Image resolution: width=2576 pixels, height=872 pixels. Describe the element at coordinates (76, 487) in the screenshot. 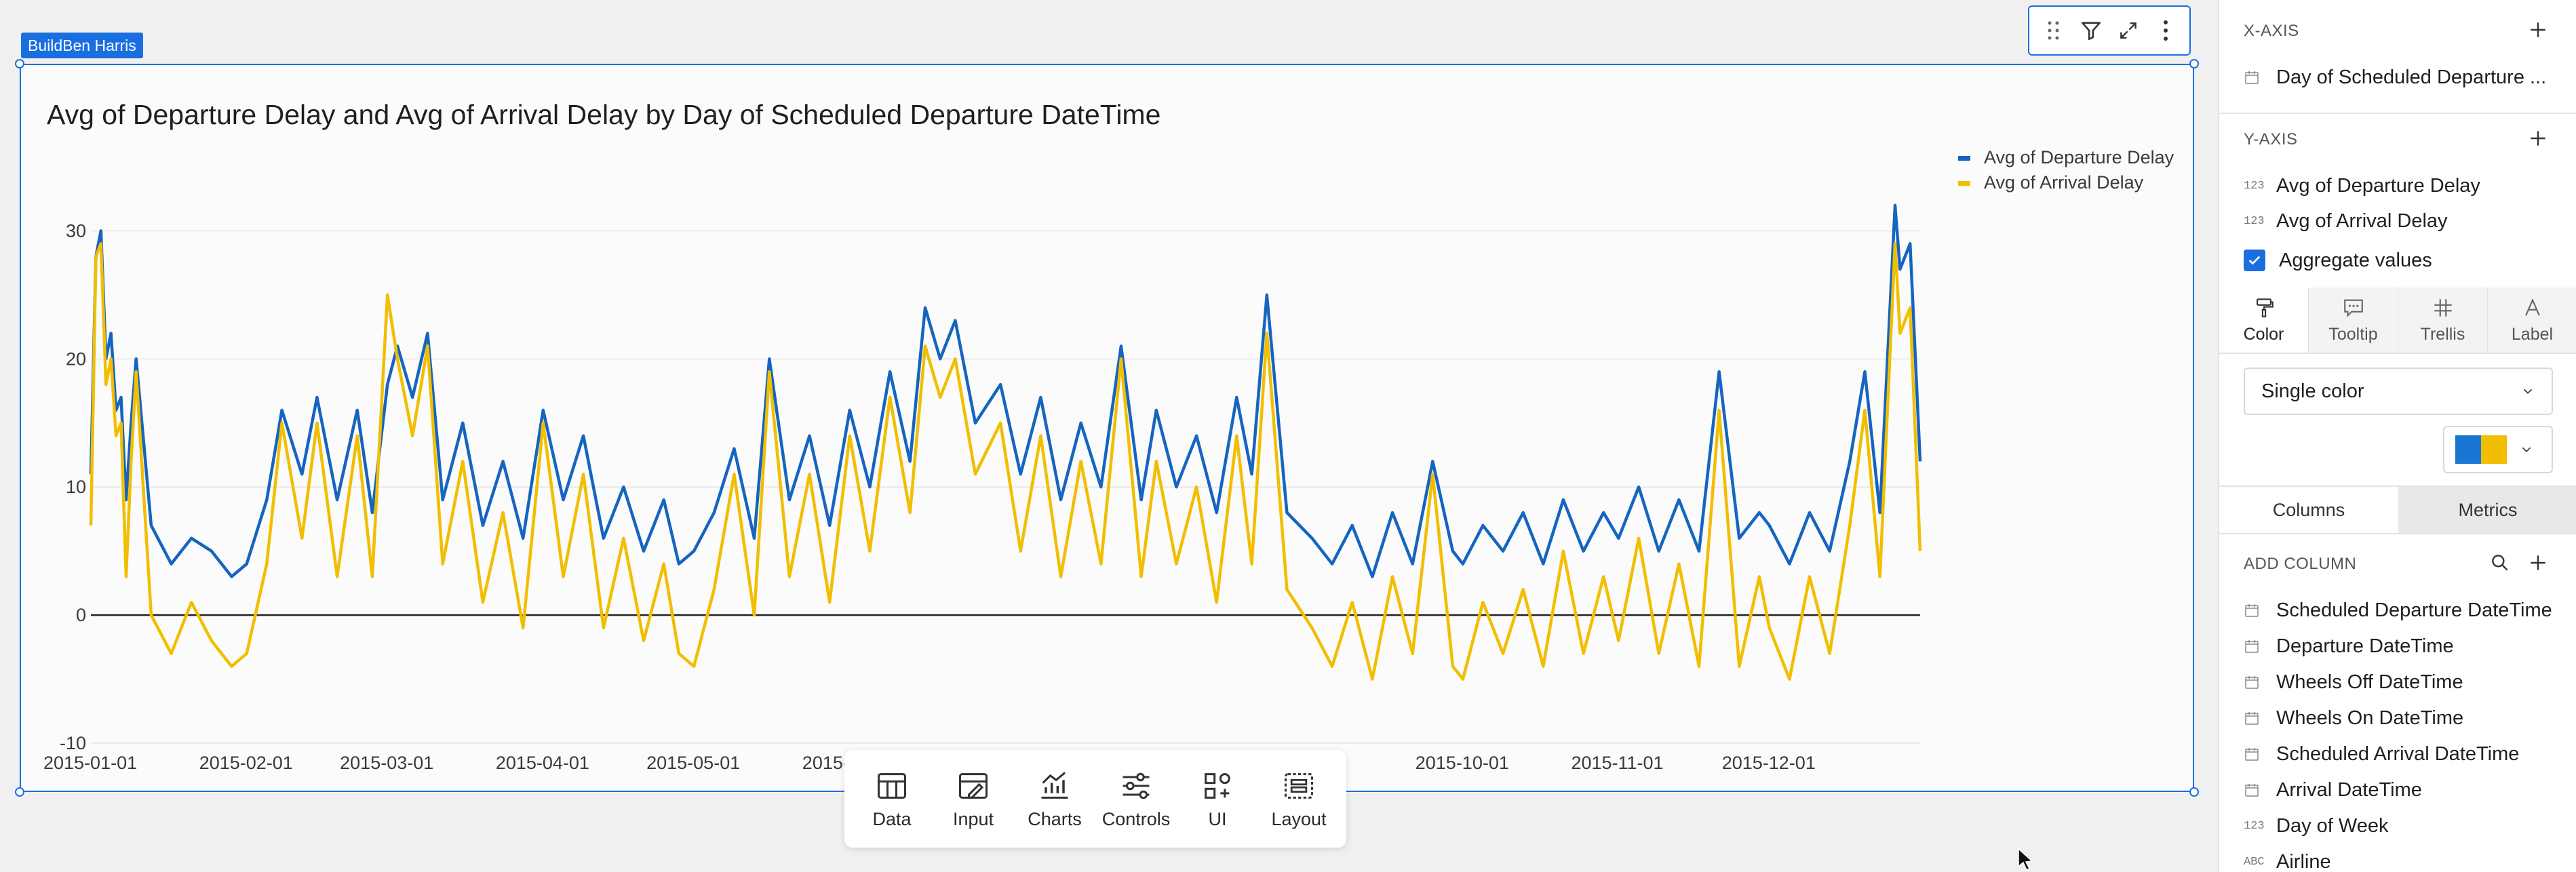

I see `y-tick-label: 10` at that location.